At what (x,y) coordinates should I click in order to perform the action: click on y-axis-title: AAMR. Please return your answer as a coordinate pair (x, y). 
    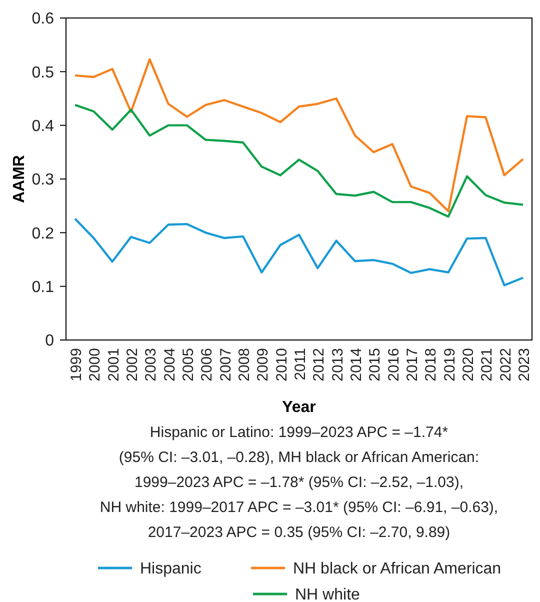
    Looking at the image, I should click on (19, 178).